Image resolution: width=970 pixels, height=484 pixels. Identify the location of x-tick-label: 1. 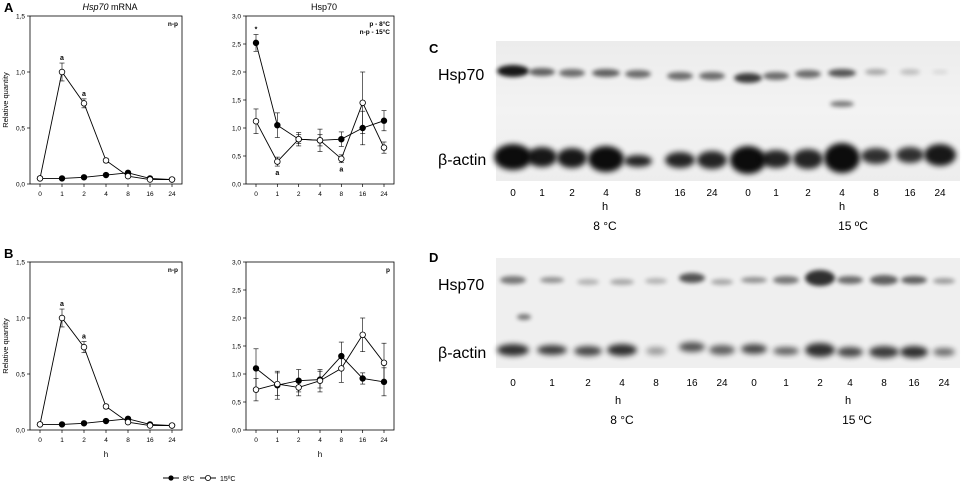
(62, 194).